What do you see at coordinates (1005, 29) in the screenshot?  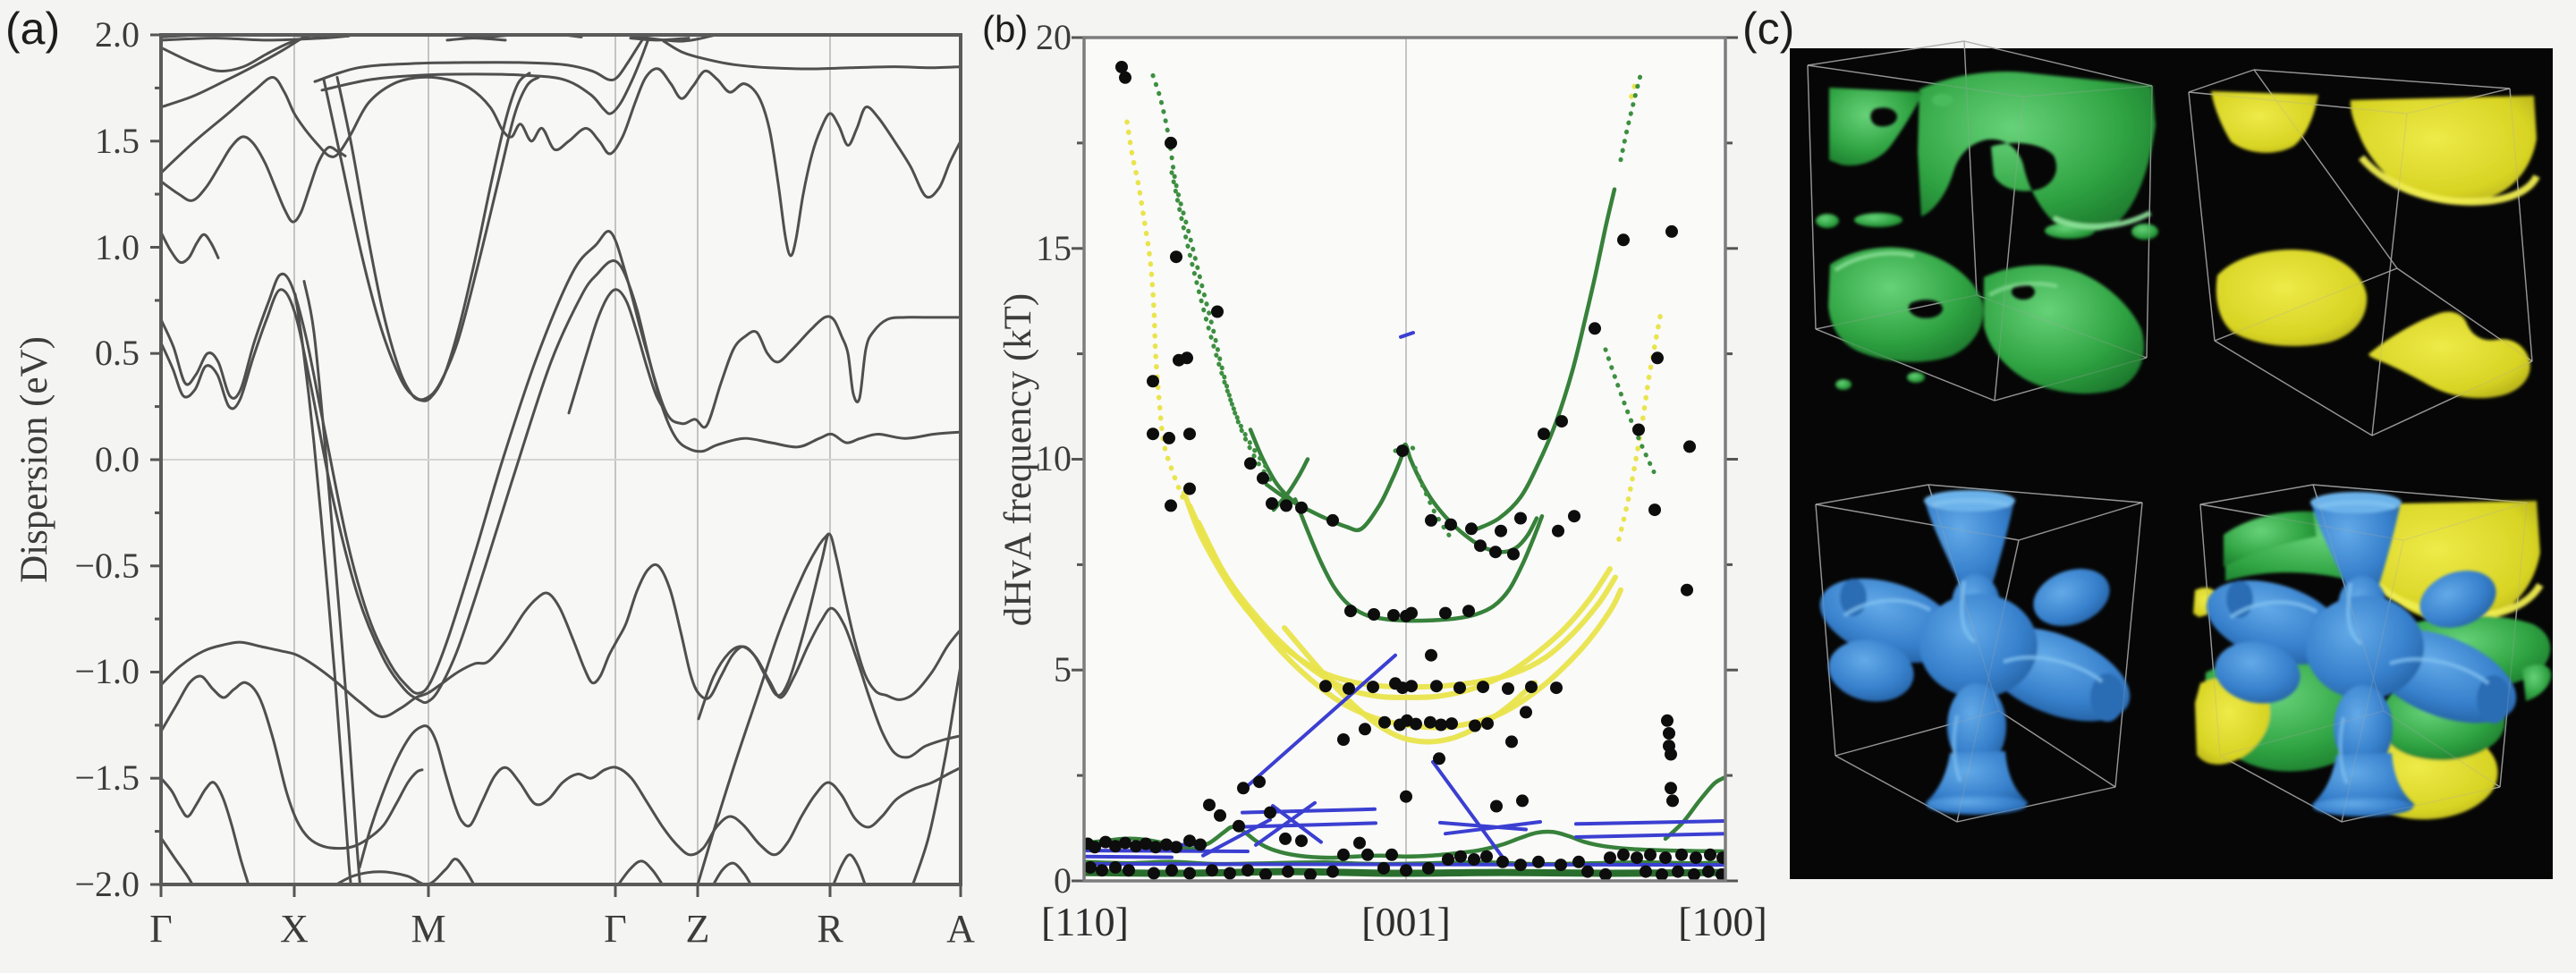 I see `svg-text: (b)` at bounding box center [1005, 29].